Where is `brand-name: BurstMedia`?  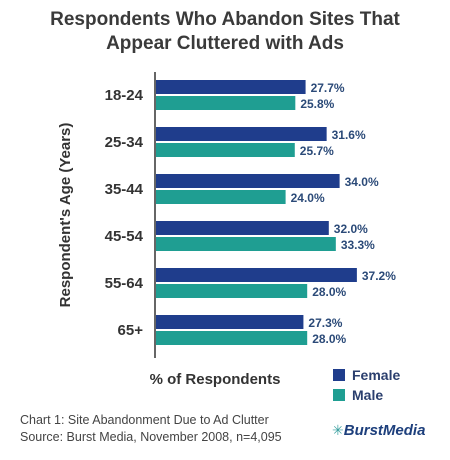
brand-name: BurstMedia is located at coordinates (384, 430).